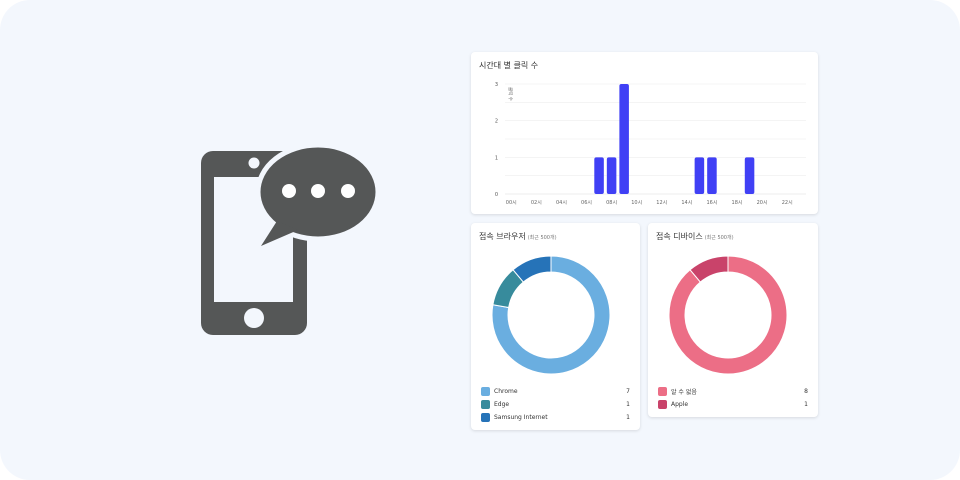 Image resolution: width=960 pixels, height=480 pixels. I want to click on y-tick-label: 2, so click(496, 122).